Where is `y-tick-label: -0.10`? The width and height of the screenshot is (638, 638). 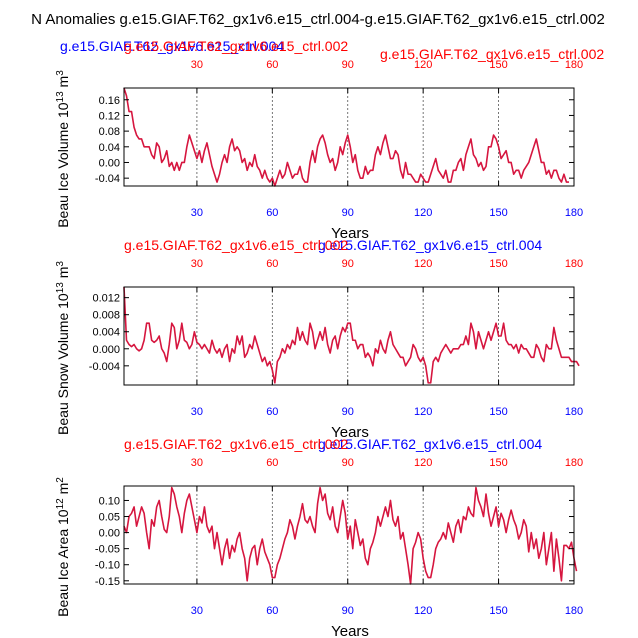 y-tick-label: -0.10 is located at coordinates (107, 566).